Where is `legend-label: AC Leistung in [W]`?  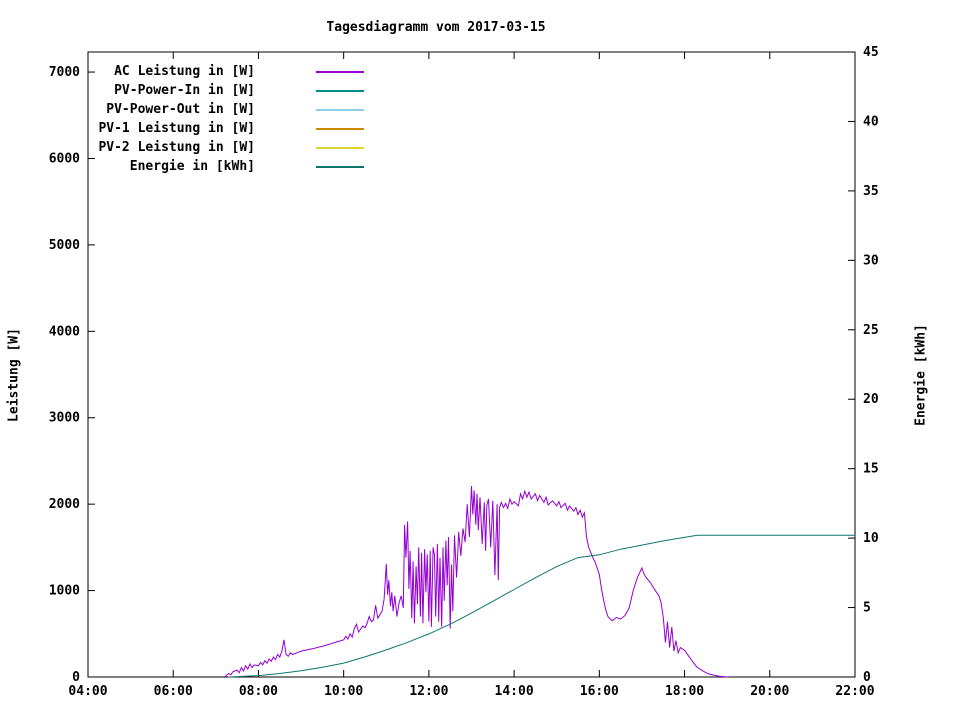
legend-label: AC Leistung in [W] is located at coordinates (184, 71).